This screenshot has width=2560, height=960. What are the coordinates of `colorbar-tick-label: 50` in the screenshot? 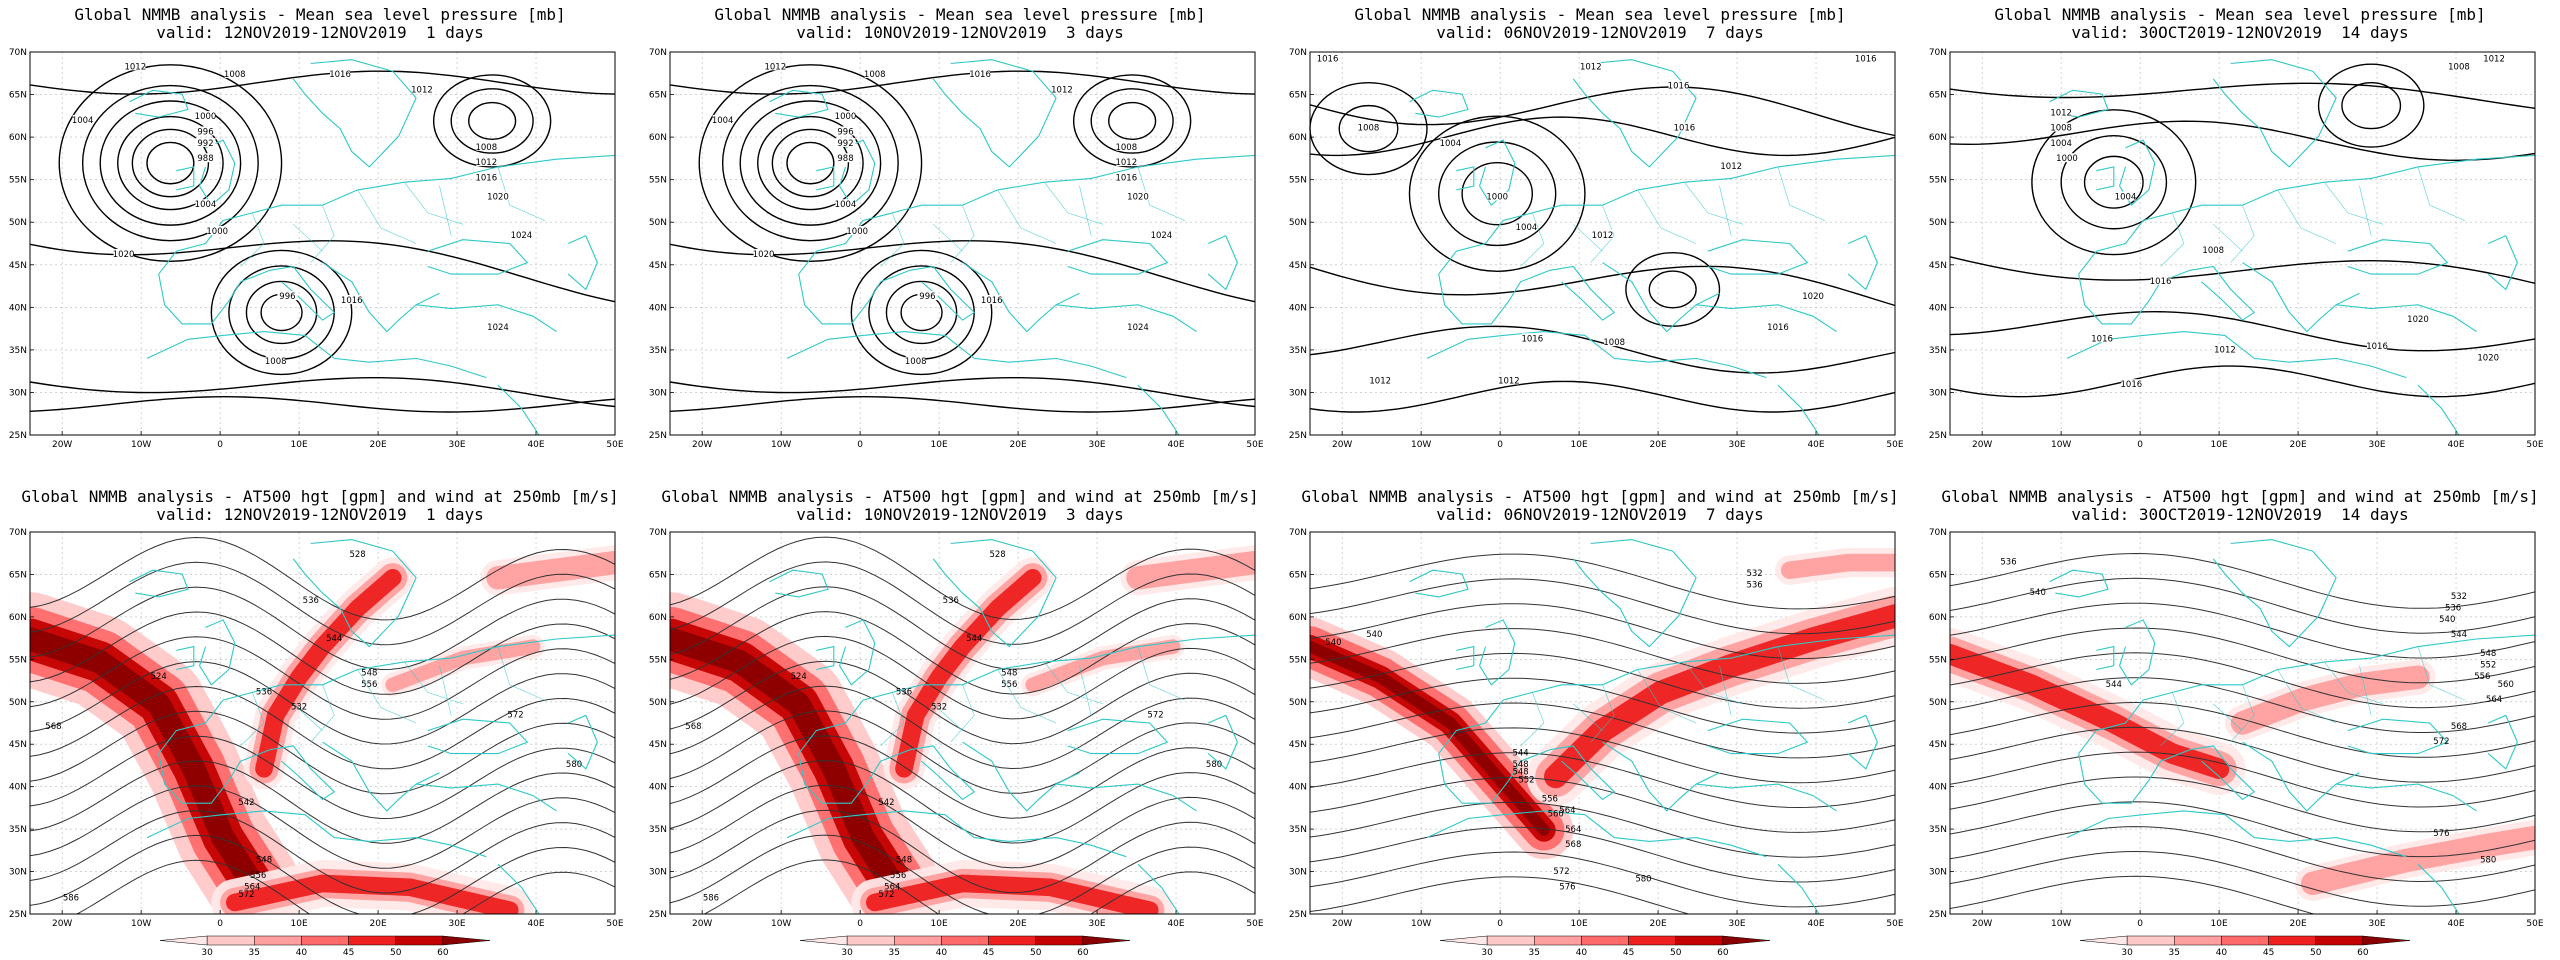 It's located at (1036, 953).